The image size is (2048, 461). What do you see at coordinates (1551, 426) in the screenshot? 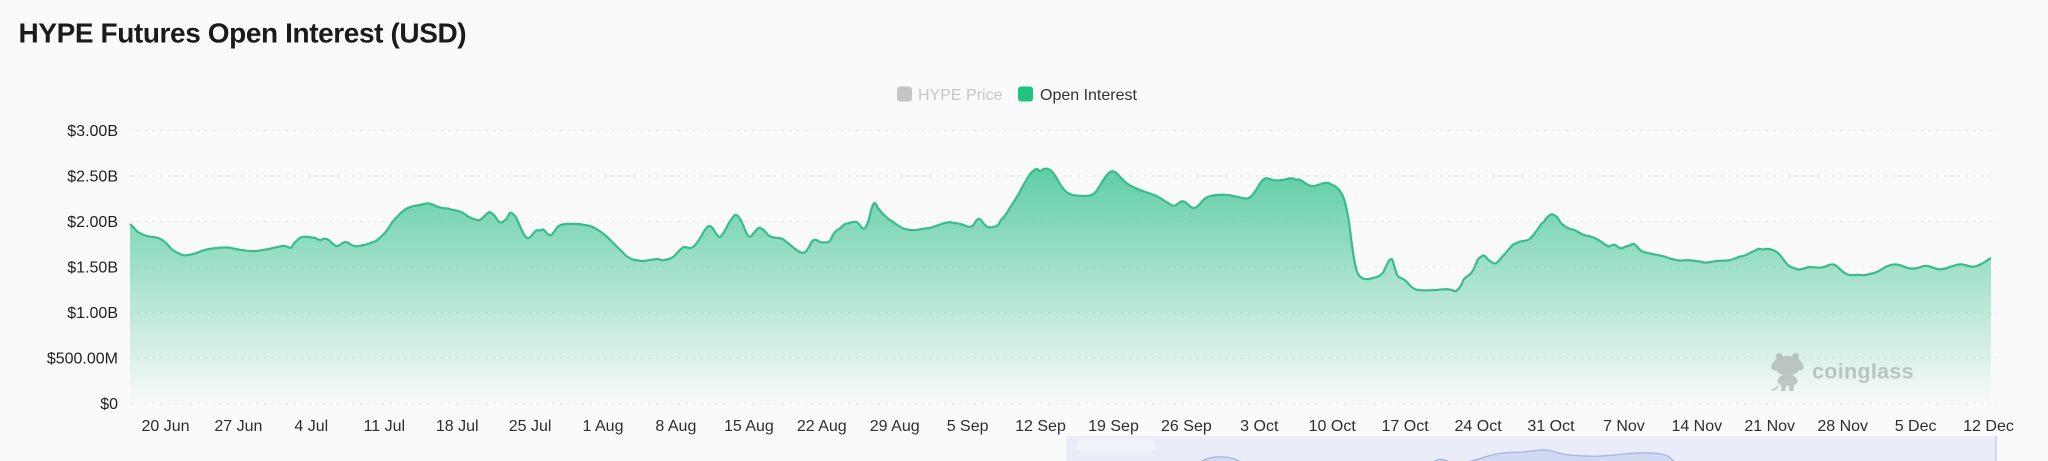
I see `svg-text: 31 Oct` at bounding box center [1551, 426].